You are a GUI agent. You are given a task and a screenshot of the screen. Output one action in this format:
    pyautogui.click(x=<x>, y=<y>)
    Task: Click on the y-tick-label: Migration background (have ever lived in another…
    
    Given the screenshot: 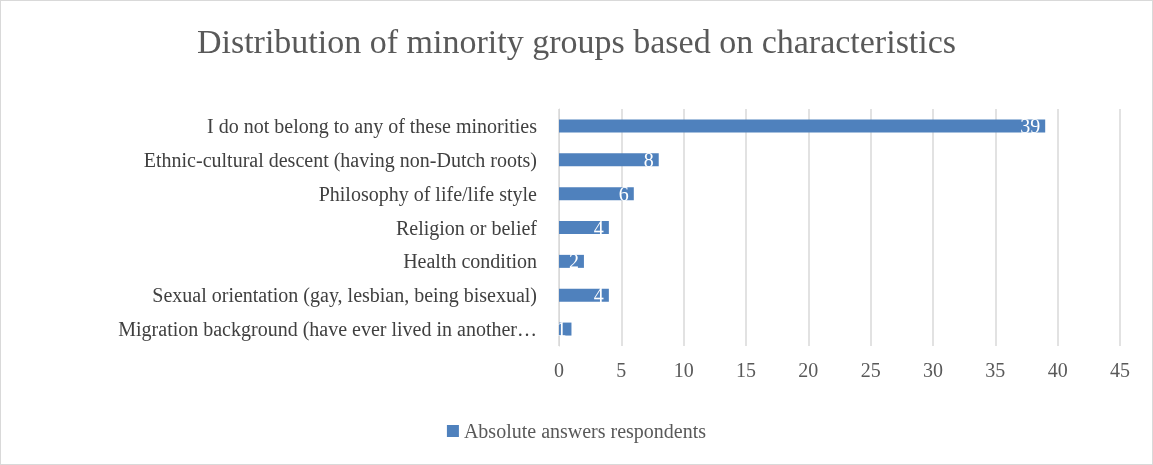 What is the action you would take?
    pyautogui.click(x=327, y=330)
    